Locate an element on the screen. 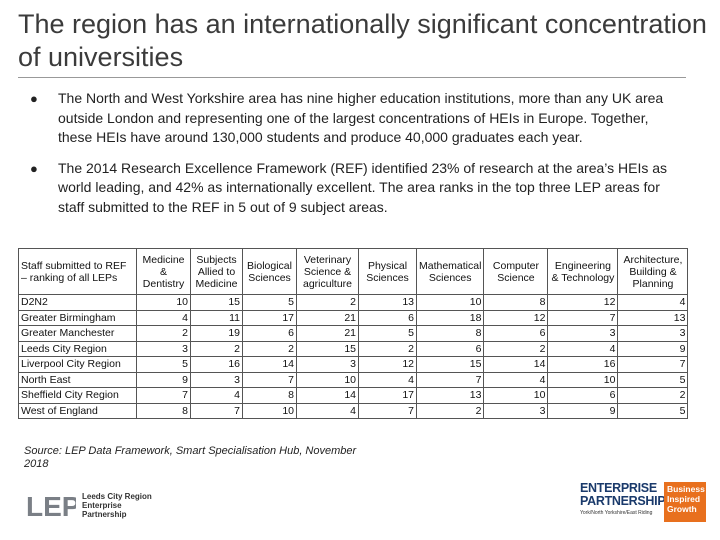 Image resolution: width=720 pixels, height=540 pixels. column-header: Engineering & Technology is located at coordinates (583, 271).